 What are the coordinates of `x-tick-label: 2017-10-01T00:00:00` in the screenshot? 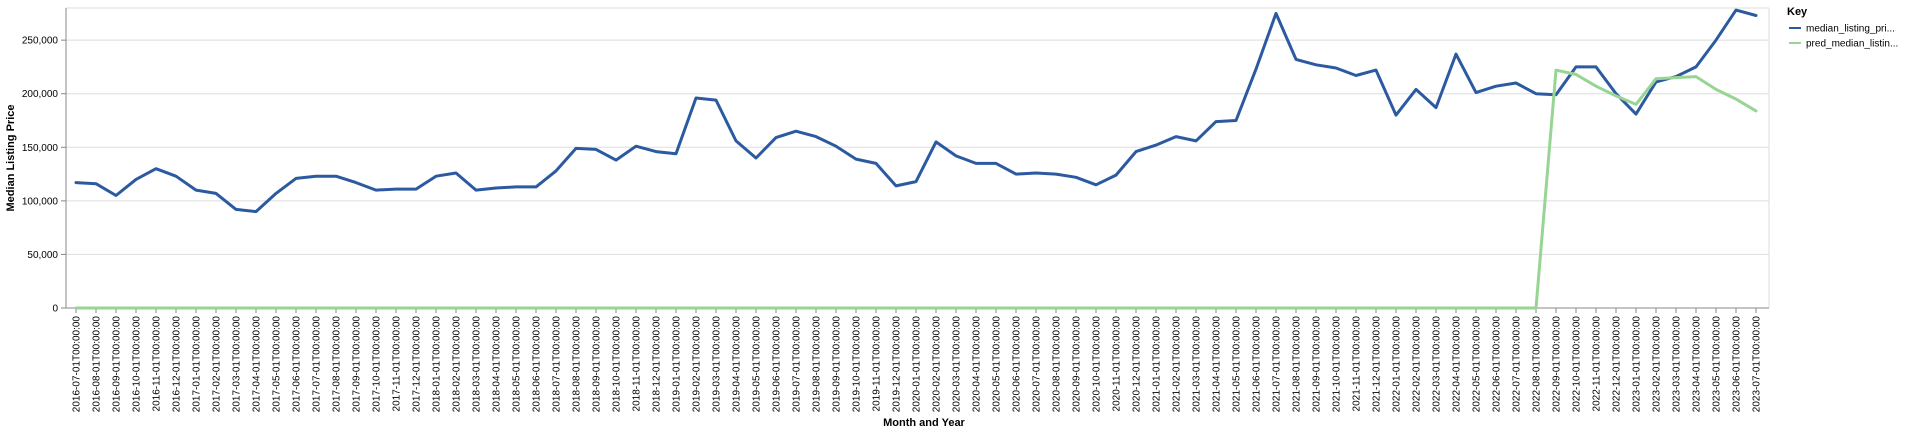 It's located at (377, 364).